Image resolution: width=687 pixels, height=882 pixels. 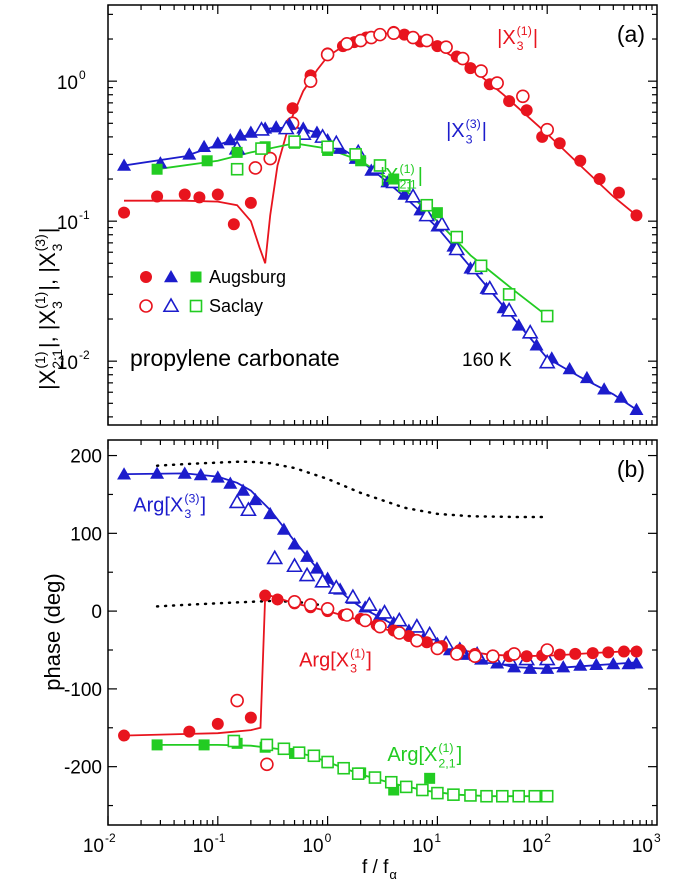 I want to click on annotation-red: |X (1)3 |, so click(x=517, y=38).